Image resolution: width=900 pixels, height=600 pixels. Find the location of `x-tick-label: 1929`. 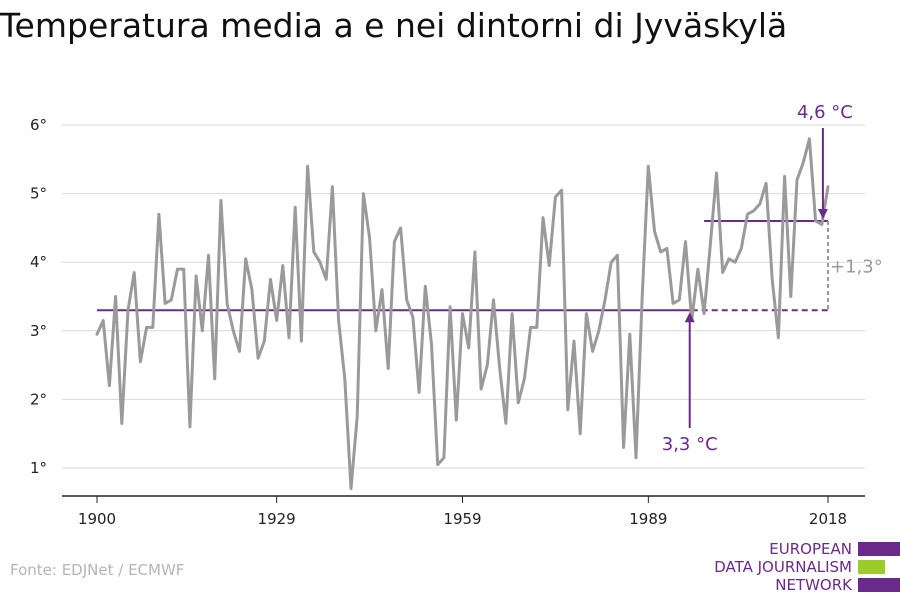

x-tick-label: 1929 is located at coordinates (277, 519).